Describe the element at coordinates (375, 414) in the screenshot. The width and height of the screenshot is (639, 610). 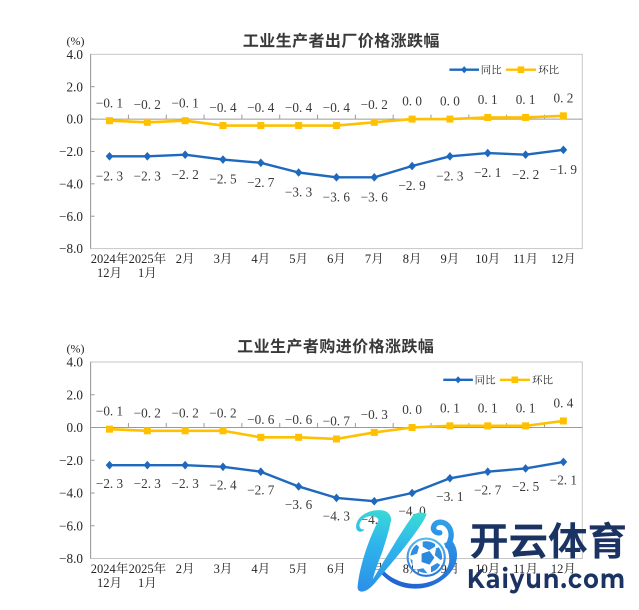
I see `svg-text: −0. 3` at that location.